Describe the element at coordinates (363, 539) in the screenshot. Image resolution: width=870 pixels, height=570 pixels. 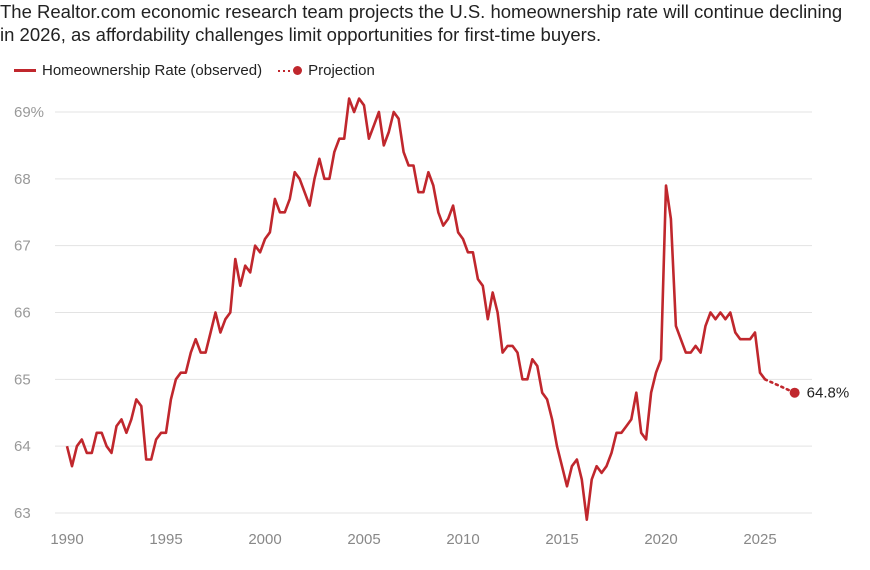
I see `x-tick-label: 2005` at that location.